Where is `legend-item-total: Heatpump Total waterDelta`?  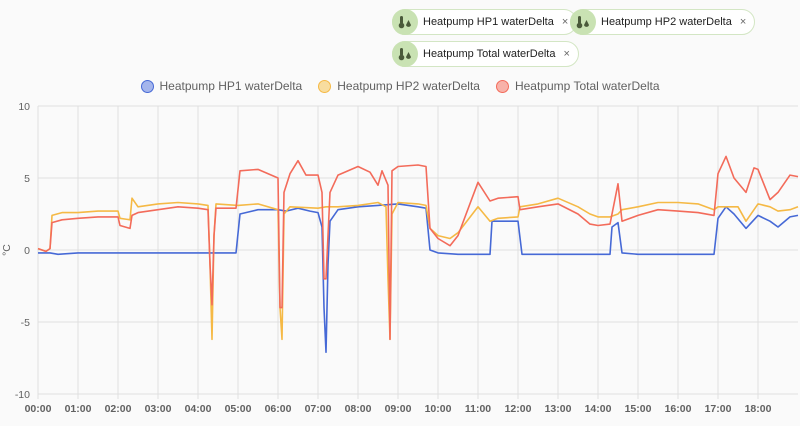
legend-item-total: Heatpump Total waterDelta is located at coordinates (577, 86).